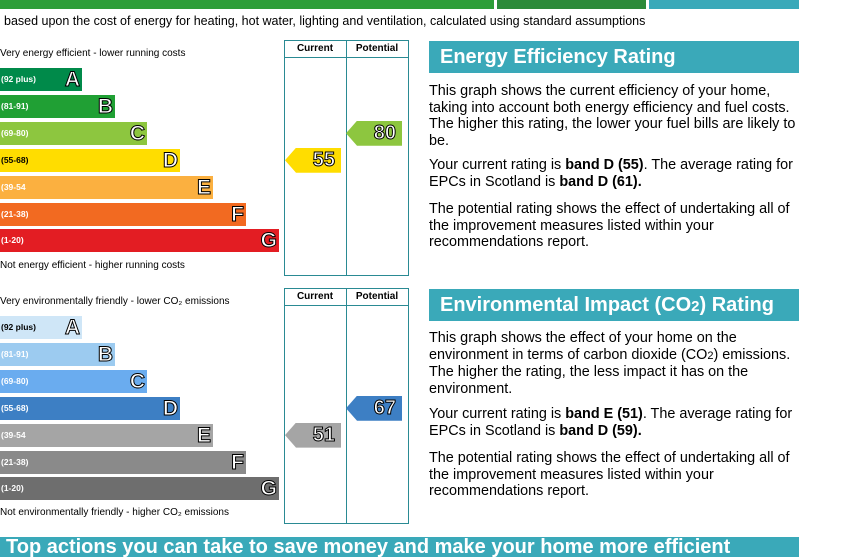  I want to click on potential-rating-arrow: 80, so click(374, 133).